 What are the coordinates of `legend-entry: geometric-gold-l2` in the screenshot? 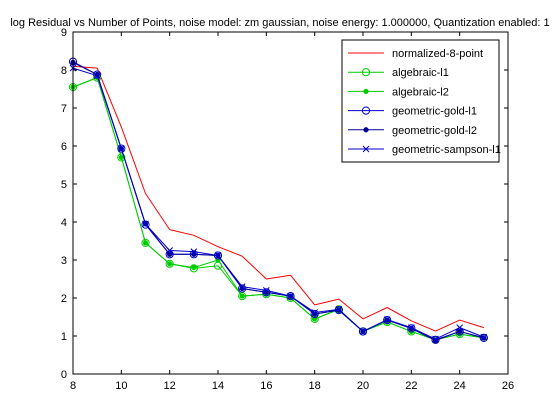 It's located at (412, 131).